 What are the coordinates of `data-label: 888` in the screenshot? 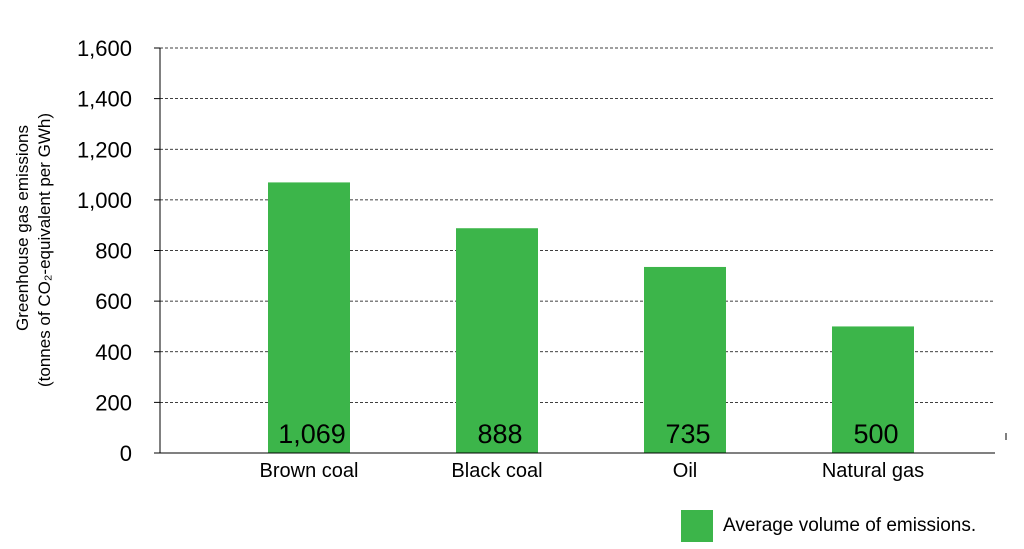 It's located at (499, 434).